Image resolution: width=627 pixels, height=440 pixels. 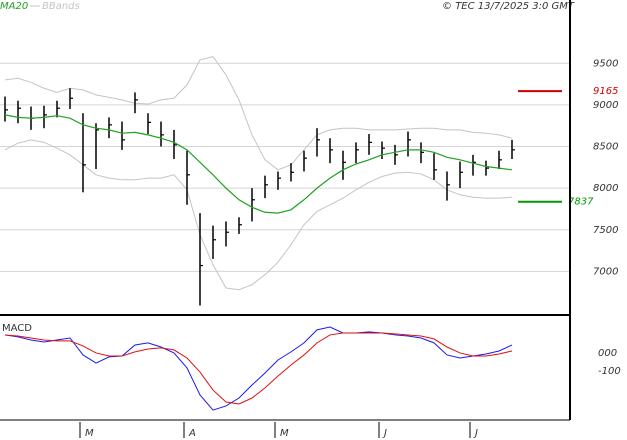 I want to click on y-tick-label: 7500, so click(x=605, y=230).